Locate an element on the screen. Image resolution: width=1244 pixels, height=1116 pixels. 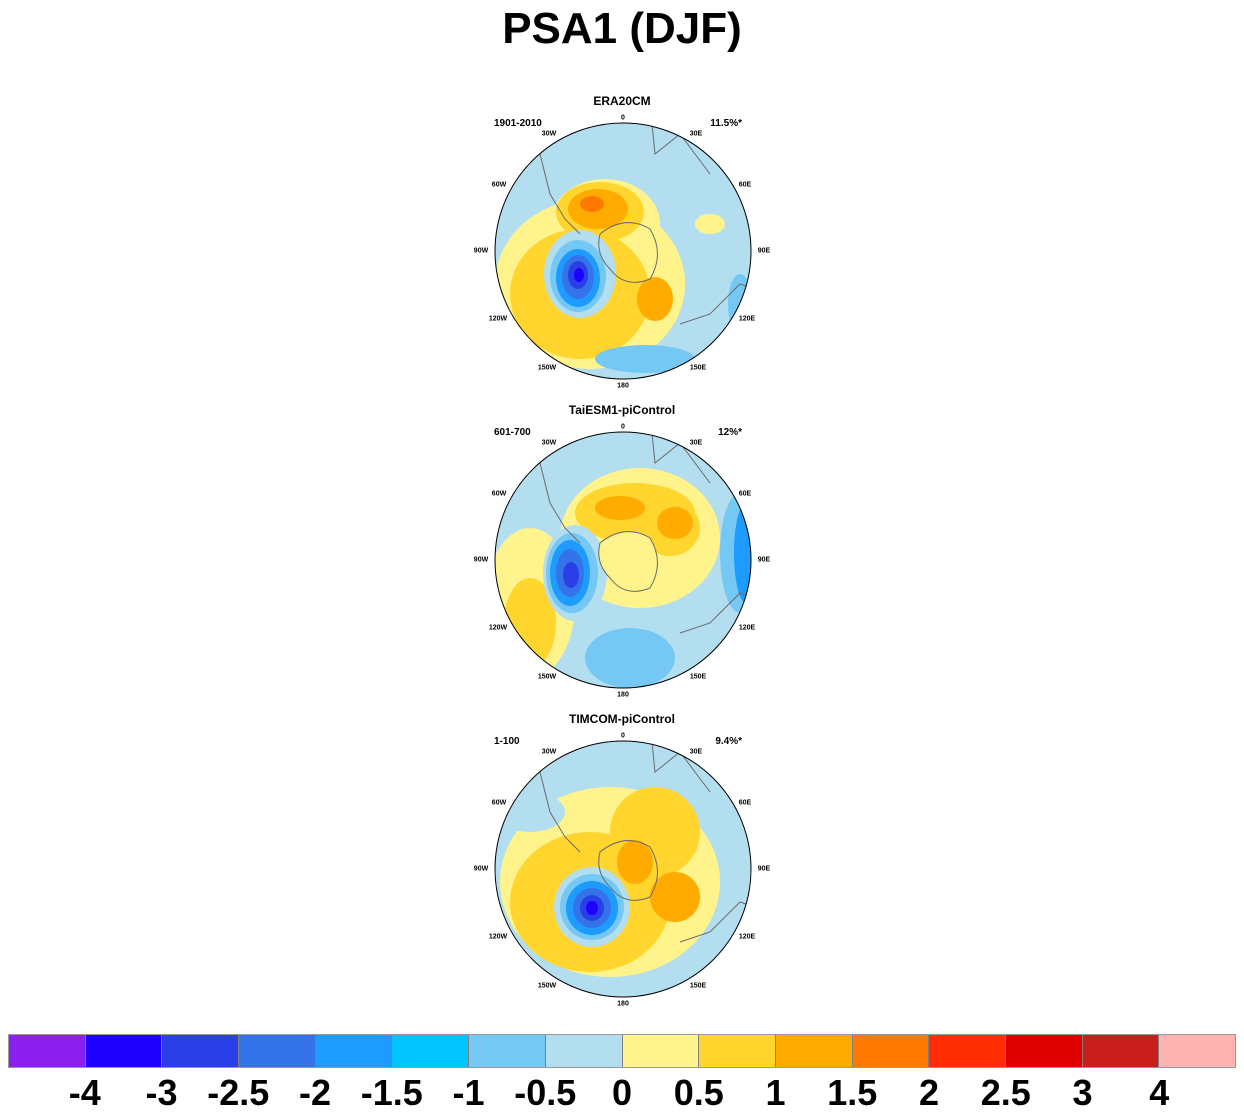
panel-period: 1-100 is located at coordinates (507, 741).